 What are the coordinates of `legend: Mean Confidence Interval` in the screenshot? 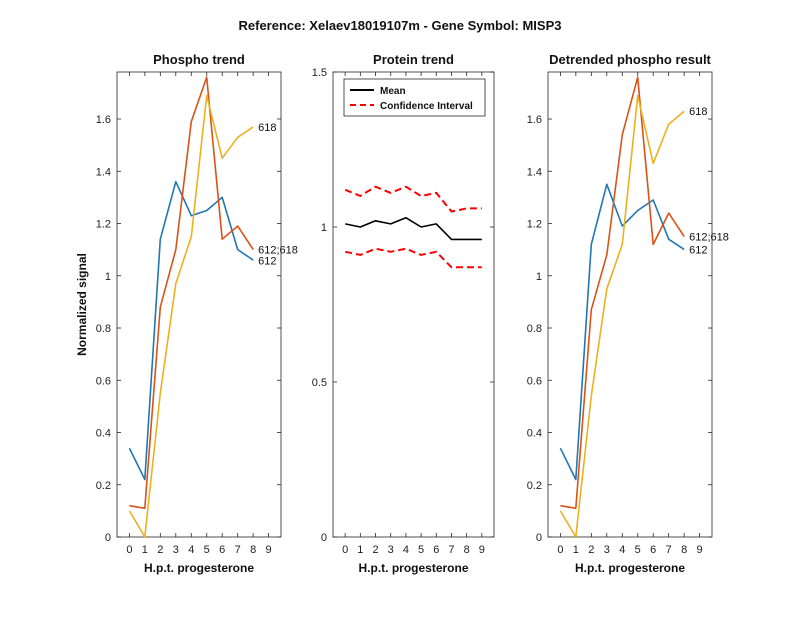 It's located at (414, 97).